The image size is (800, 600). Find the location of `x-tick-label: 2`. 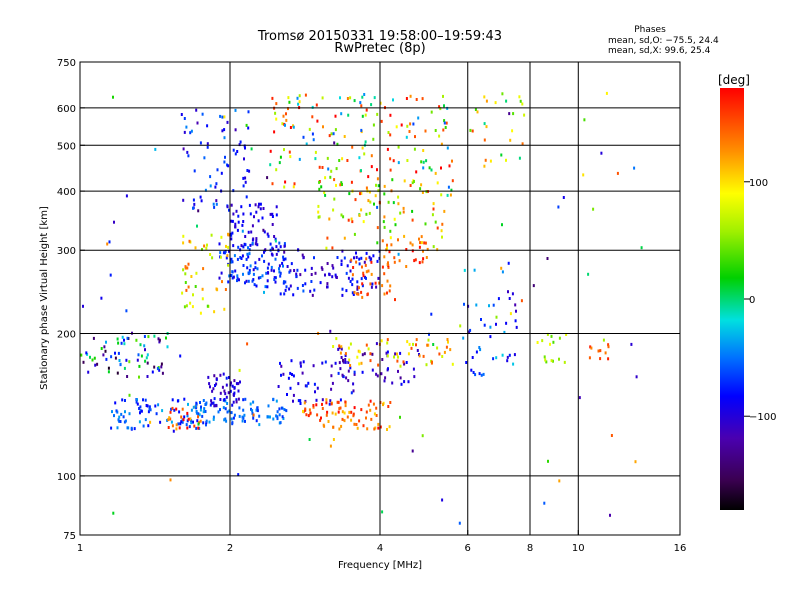

x-tick-label: 2 is located at coordinates (230, 548).